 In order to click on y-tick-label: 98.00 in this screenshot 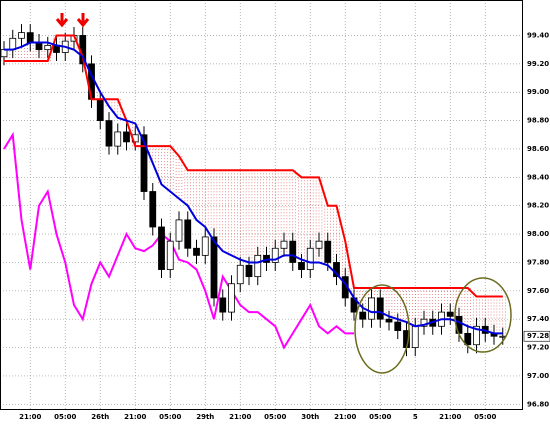, I will do `click(538, 234)`.